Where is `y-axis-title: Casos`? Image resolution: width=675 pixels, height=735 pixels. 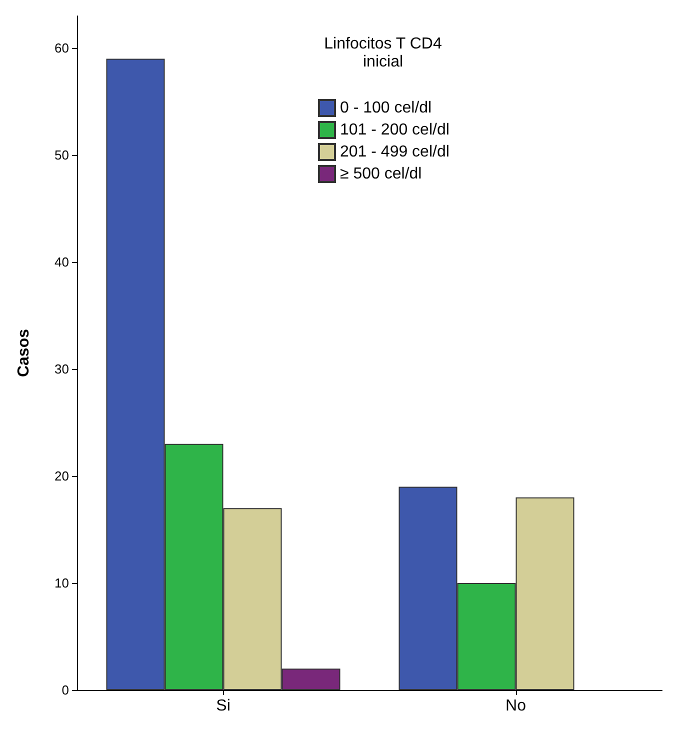 y-axis-title: Casos is located at coordinates (24, 353).